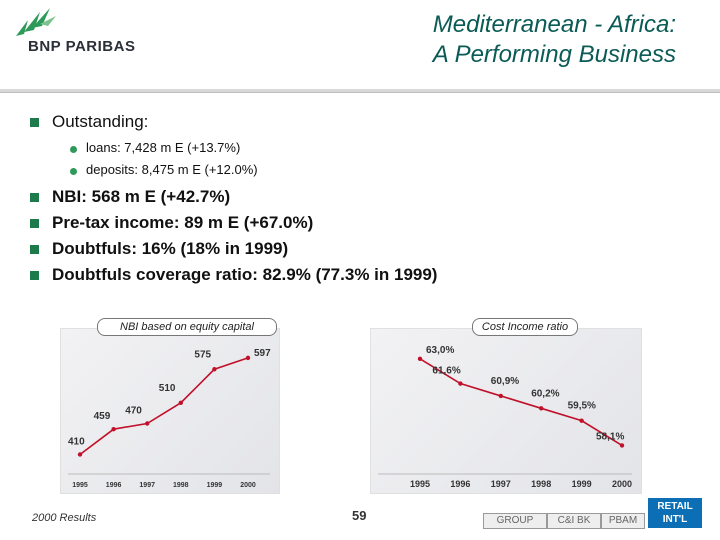 The width and height of the screenshot is (720, 540). I want to click on sub-bullet-deposits: deposits: 8,475 m E (+12.0%), so click(172, 169).